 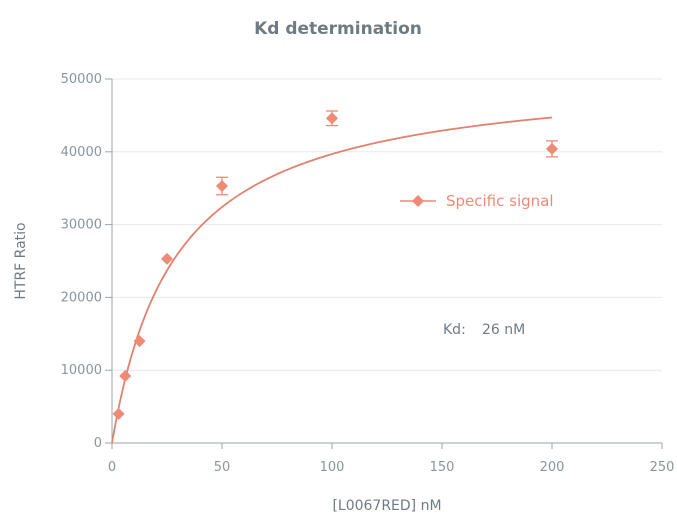 What do you see at coordinates (332, 467) in the screenshot?
I see `x-tick-label: 100` at bounding box center [332, 467].